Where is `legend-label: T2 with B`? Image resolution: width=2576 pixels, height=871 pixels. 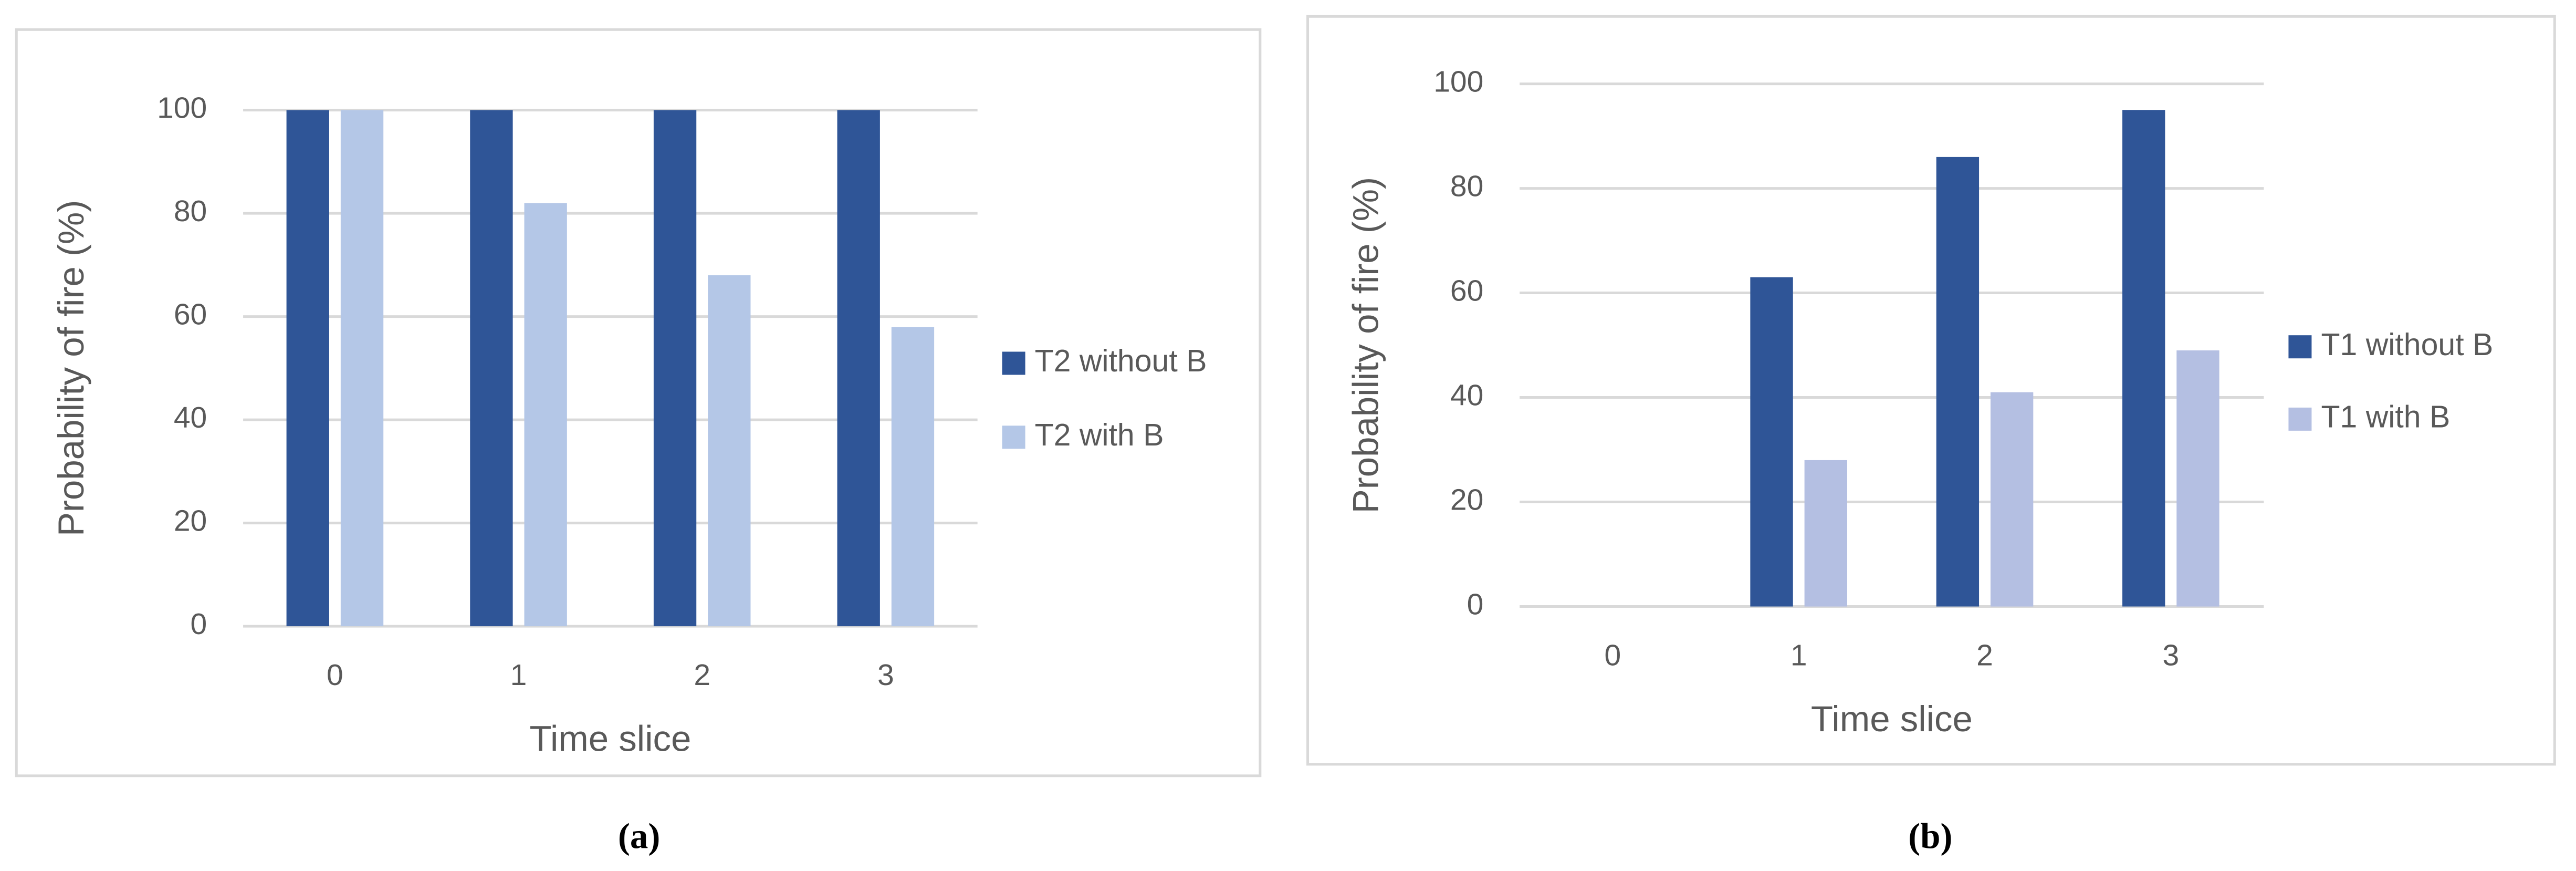
legend-label: T2 with B is located at coordinates (1099, 435).